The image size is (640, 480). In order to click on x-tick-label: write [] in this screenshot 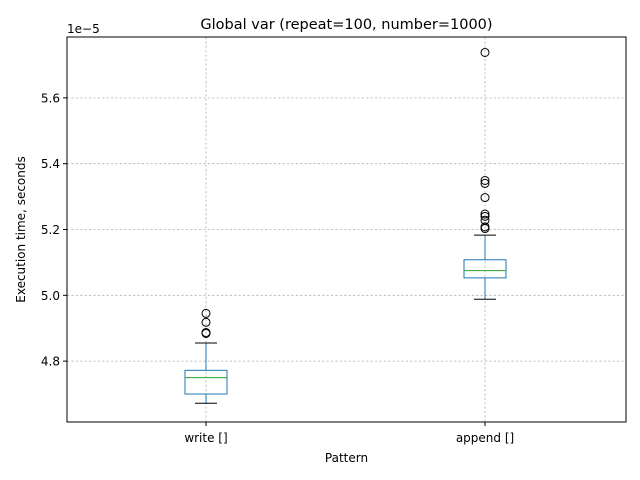, I will do `click(205, 438)`.